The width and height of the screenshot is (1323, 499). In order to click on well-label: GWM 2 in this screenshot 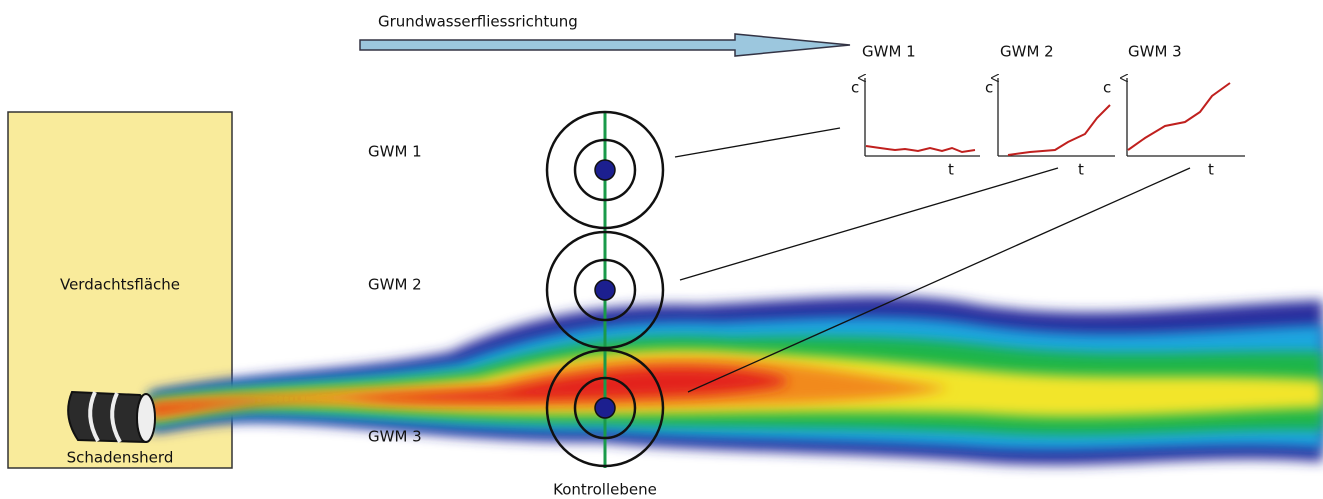, I will do `click(395, 285)`.